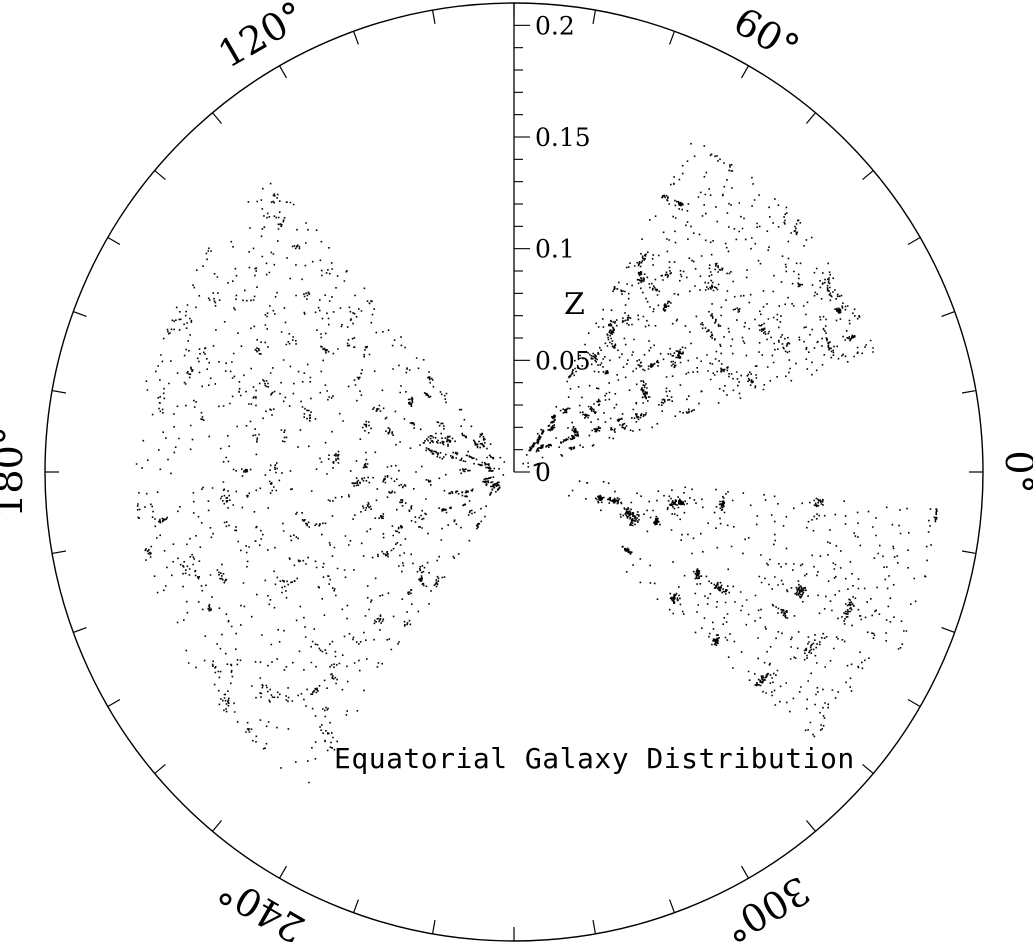 The height and width of the screenshot is (945, 1033). Describe the element at coordinates (574, 304) in the screenshot. I see `redshift-axis-label: Z` at that location.